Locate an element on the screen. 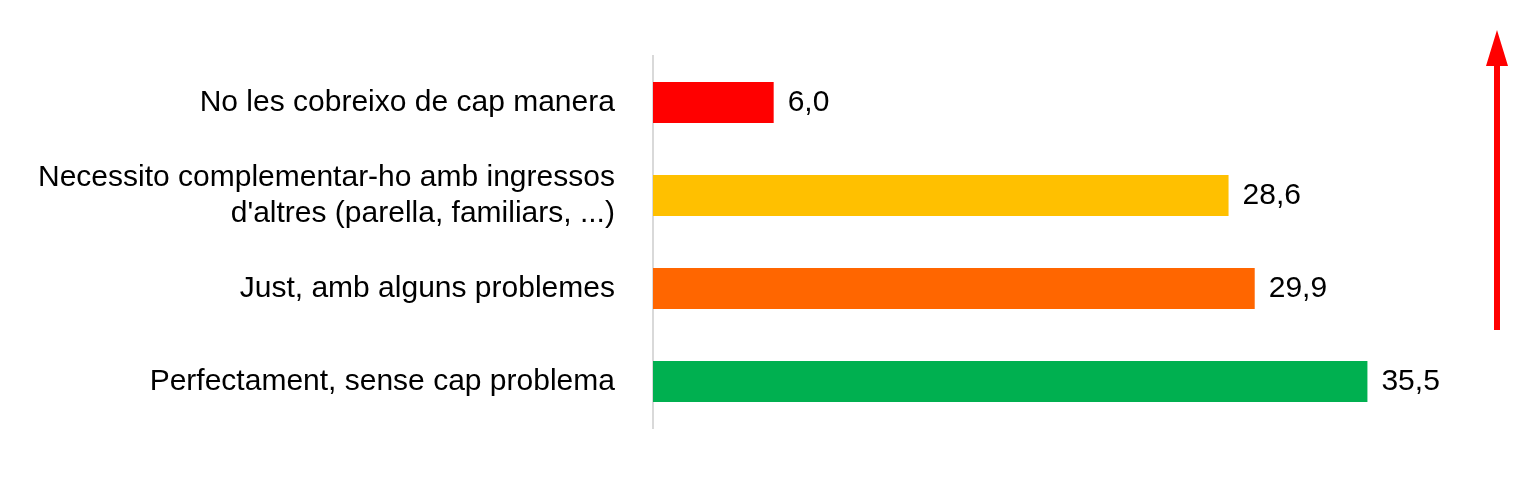 This screenshot has height=484, width=1516. y-tick-label: Perfectament, sense cap problema is located at coordinates (382, 379).